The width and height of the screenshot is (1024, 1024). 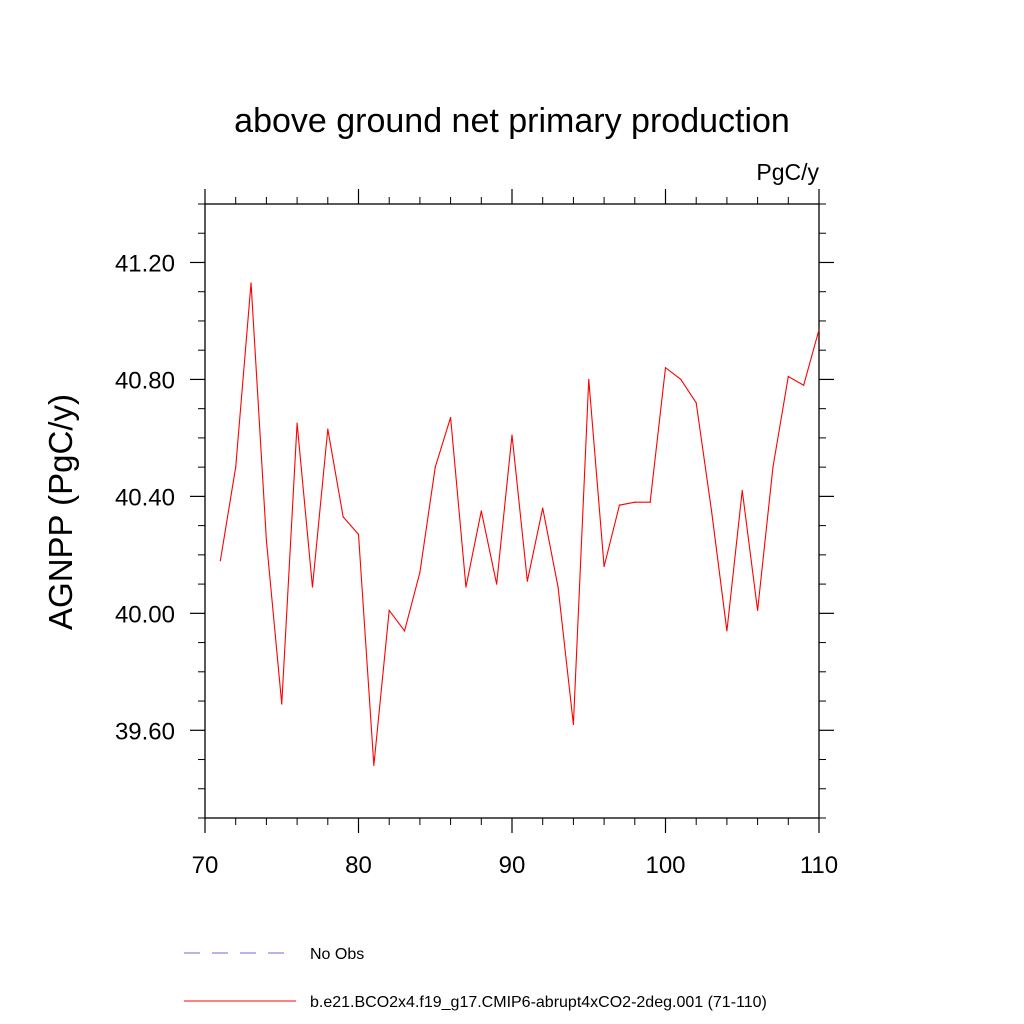 What do you see at coordinates (337, 954) in the screenshot?
I see `legend-label: No Obs` at bounding box center [337, 954].